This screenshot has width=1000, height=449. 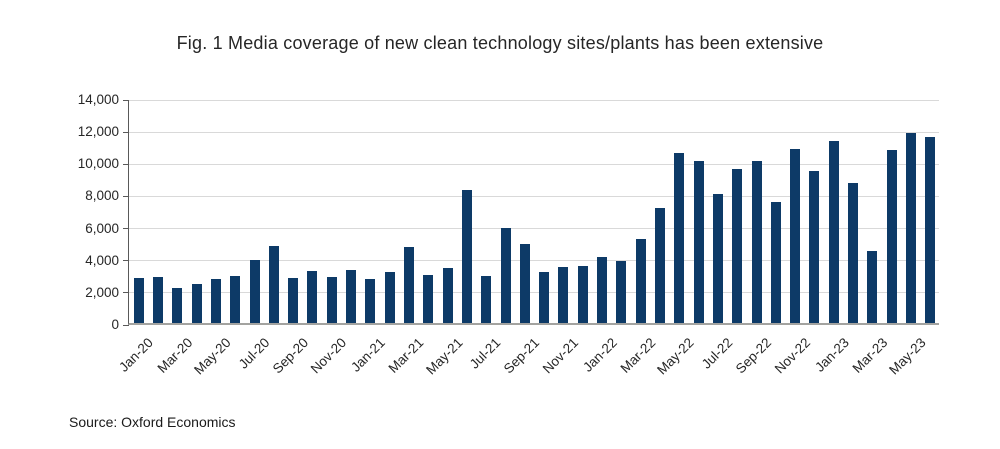 What do you see at coordinates (638, 355) in the screenshot?
I see `x-tick-label: Mar-22` at bounding box center [638, 355].